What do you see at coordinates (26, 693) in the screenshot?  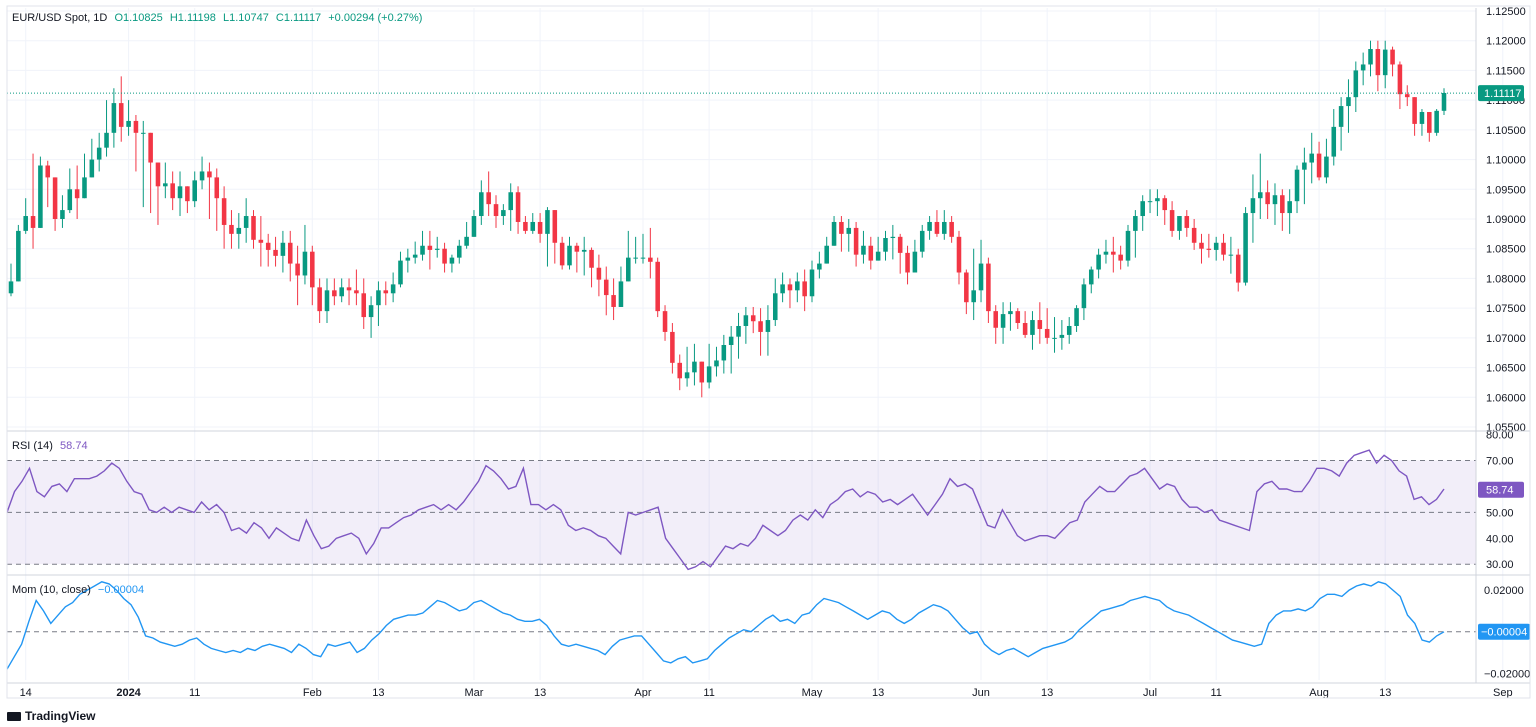 I see `time-tick-label: 14` at bounding box center [26, 693].